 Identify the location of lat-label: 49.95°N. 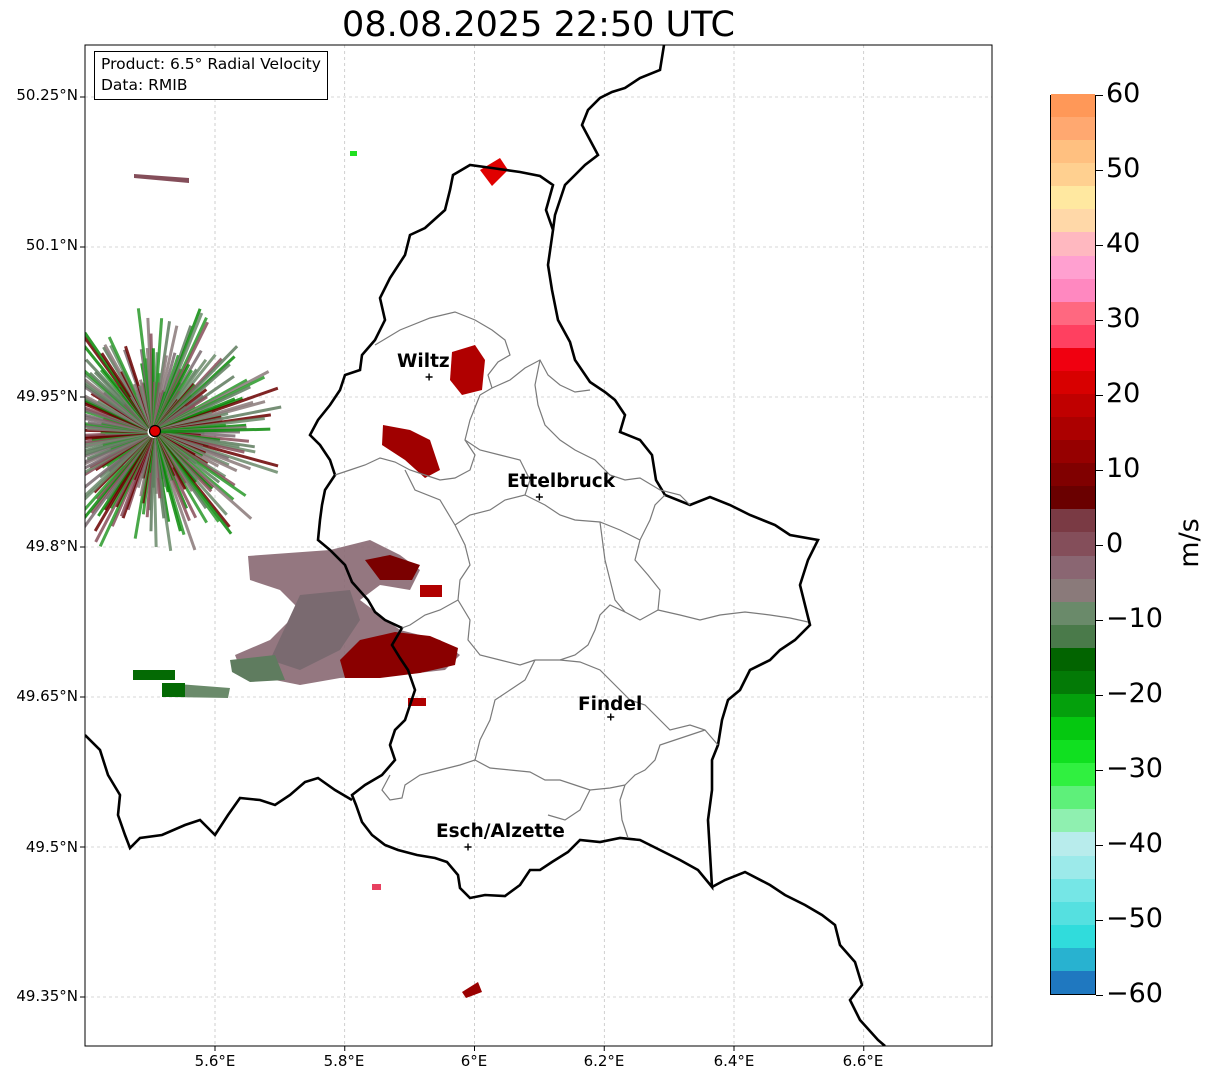
(47, 396).